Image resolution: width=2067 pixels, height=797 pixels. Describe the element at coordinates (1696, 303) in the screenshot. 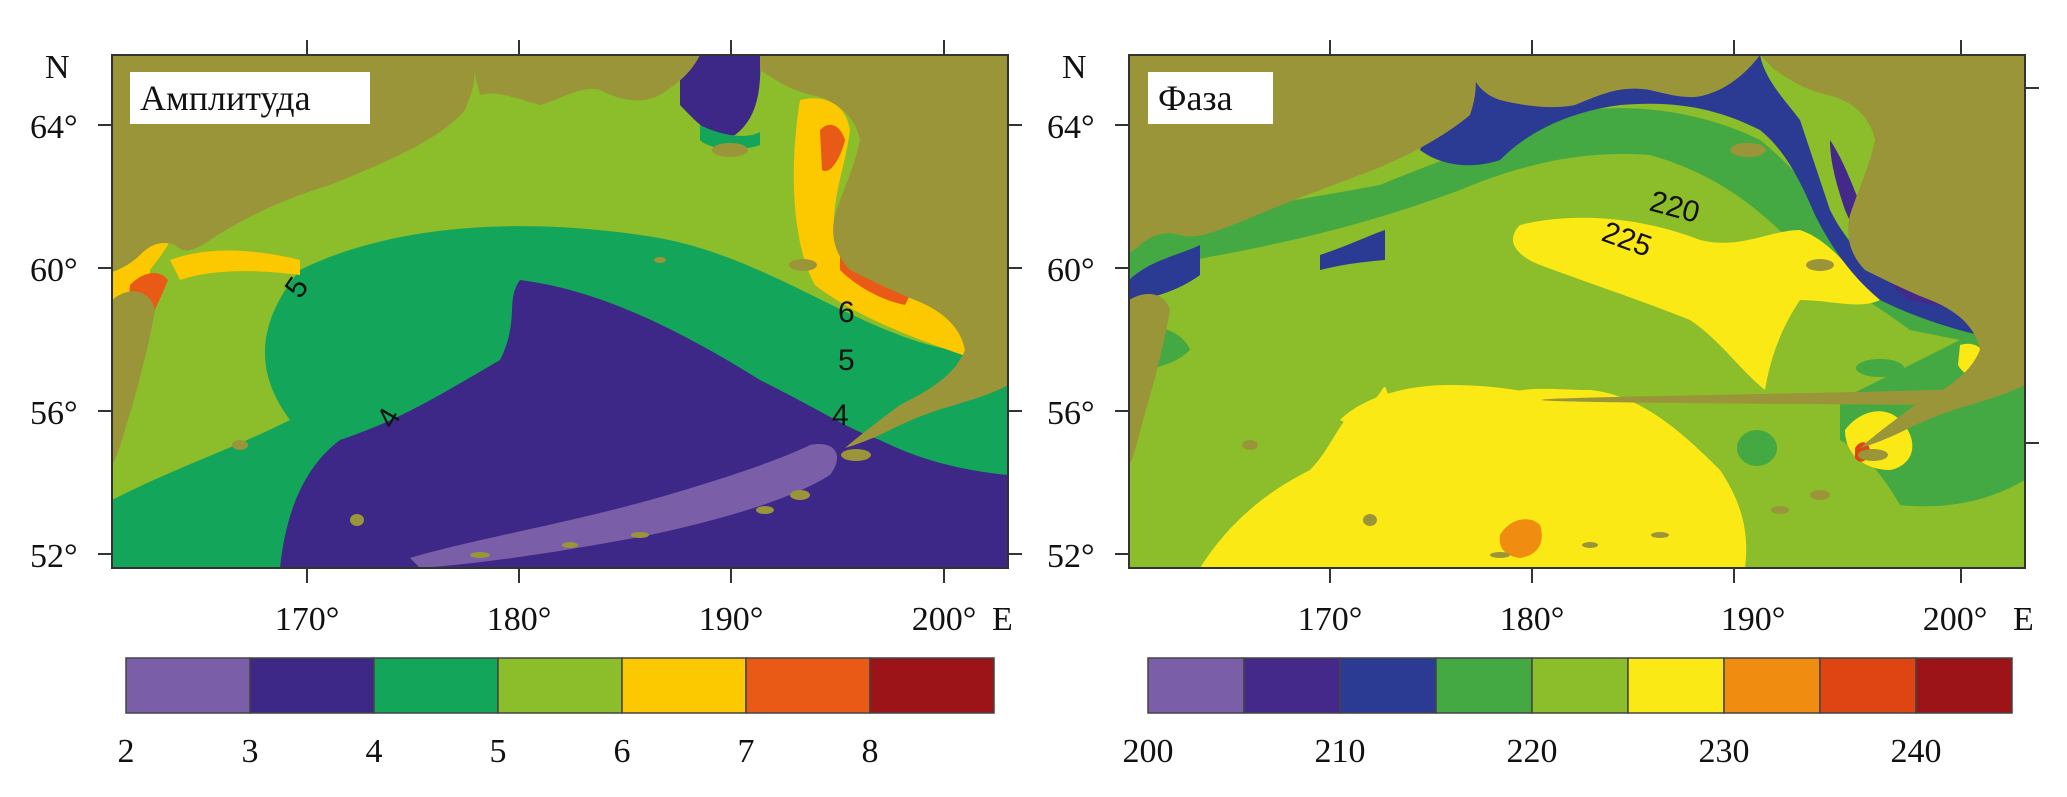

I see `phase-zone-225-230-center` at that location.